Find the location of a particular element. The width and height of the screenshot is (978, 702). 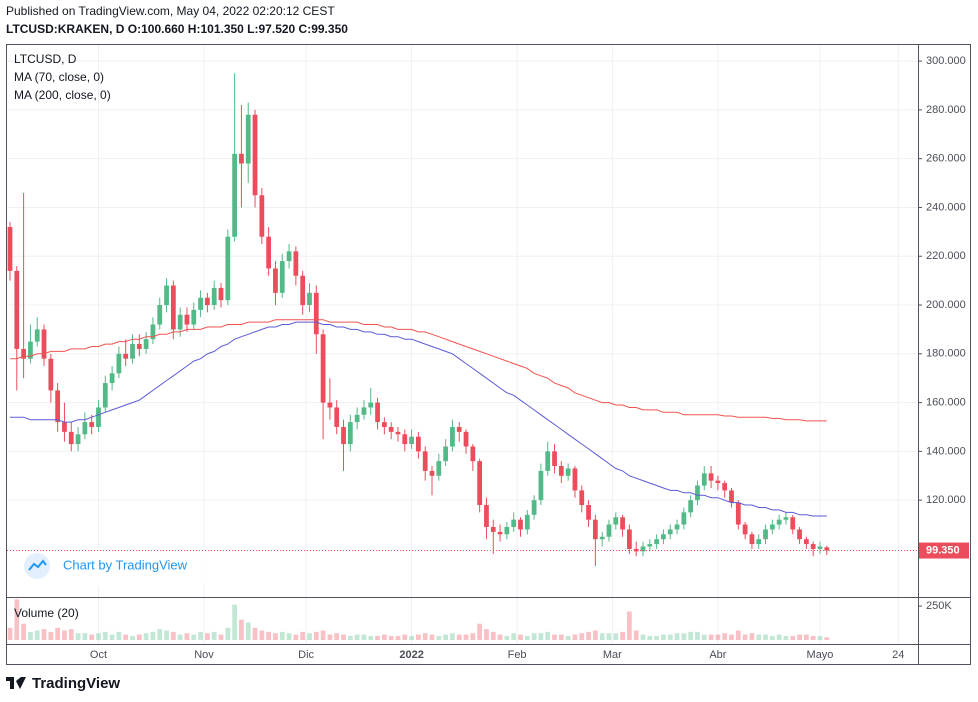

x-tick-label: Feb is located at coordinates (517, 655).